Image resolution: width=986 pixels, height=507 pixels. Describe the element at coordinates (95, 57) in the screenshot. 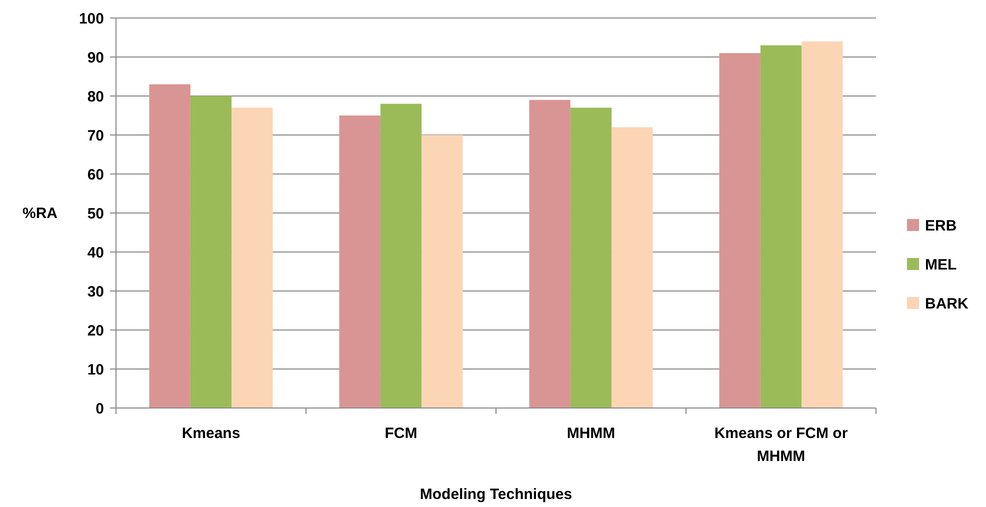

I see `y-tick-label: 90` at that location.